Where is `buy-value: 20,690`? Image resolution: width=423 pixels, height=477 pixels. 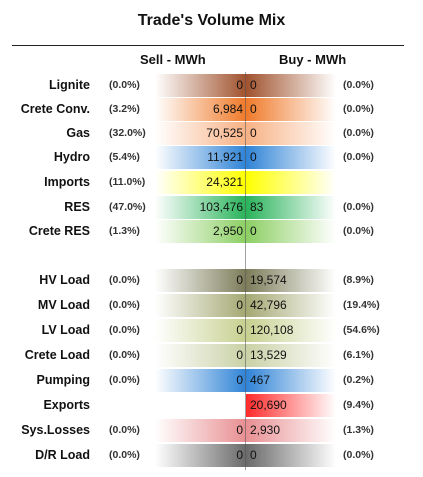 buy-value: 20,690 is located at coordinates (291, 405).